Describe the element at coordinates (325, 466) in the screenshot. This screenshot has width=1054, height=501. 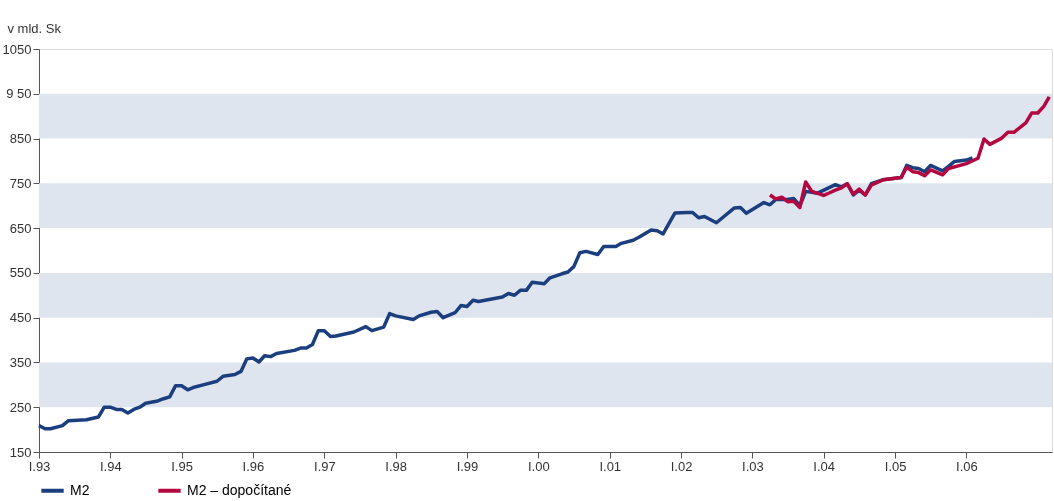
I see `x-tick-label: I.97` at that location.